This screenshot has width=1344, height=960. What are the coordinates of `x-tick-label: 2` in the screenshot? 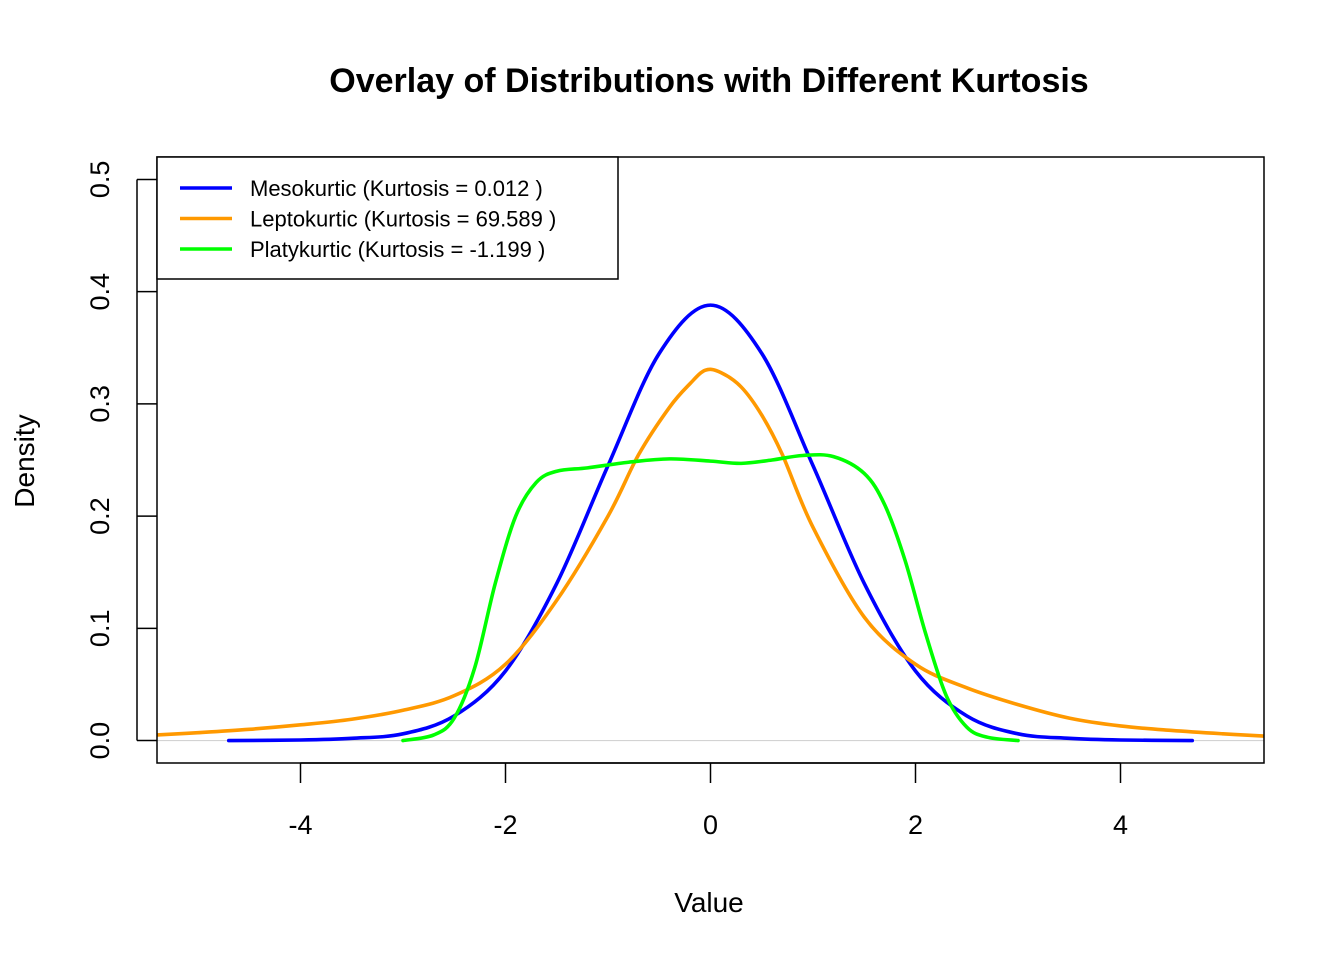 It's located at (915, 825).